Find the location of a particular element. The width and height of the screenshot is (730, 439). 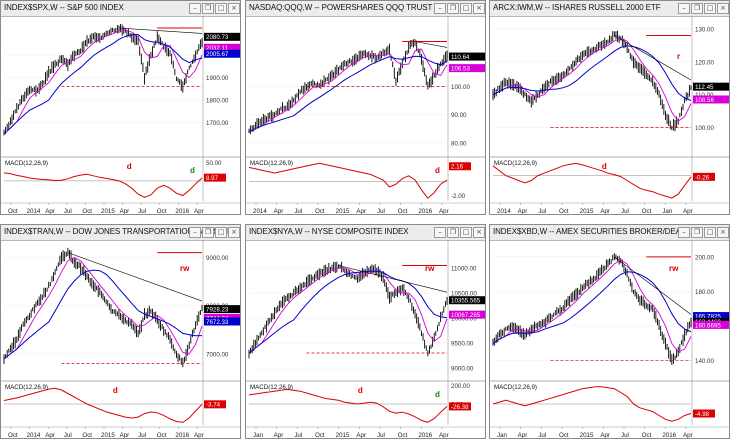

panel-title-bar: INDEX$NYA,W -- NYSE COMPOSITE INDEX – ❐ □ × is located at coordinates (365, 233).